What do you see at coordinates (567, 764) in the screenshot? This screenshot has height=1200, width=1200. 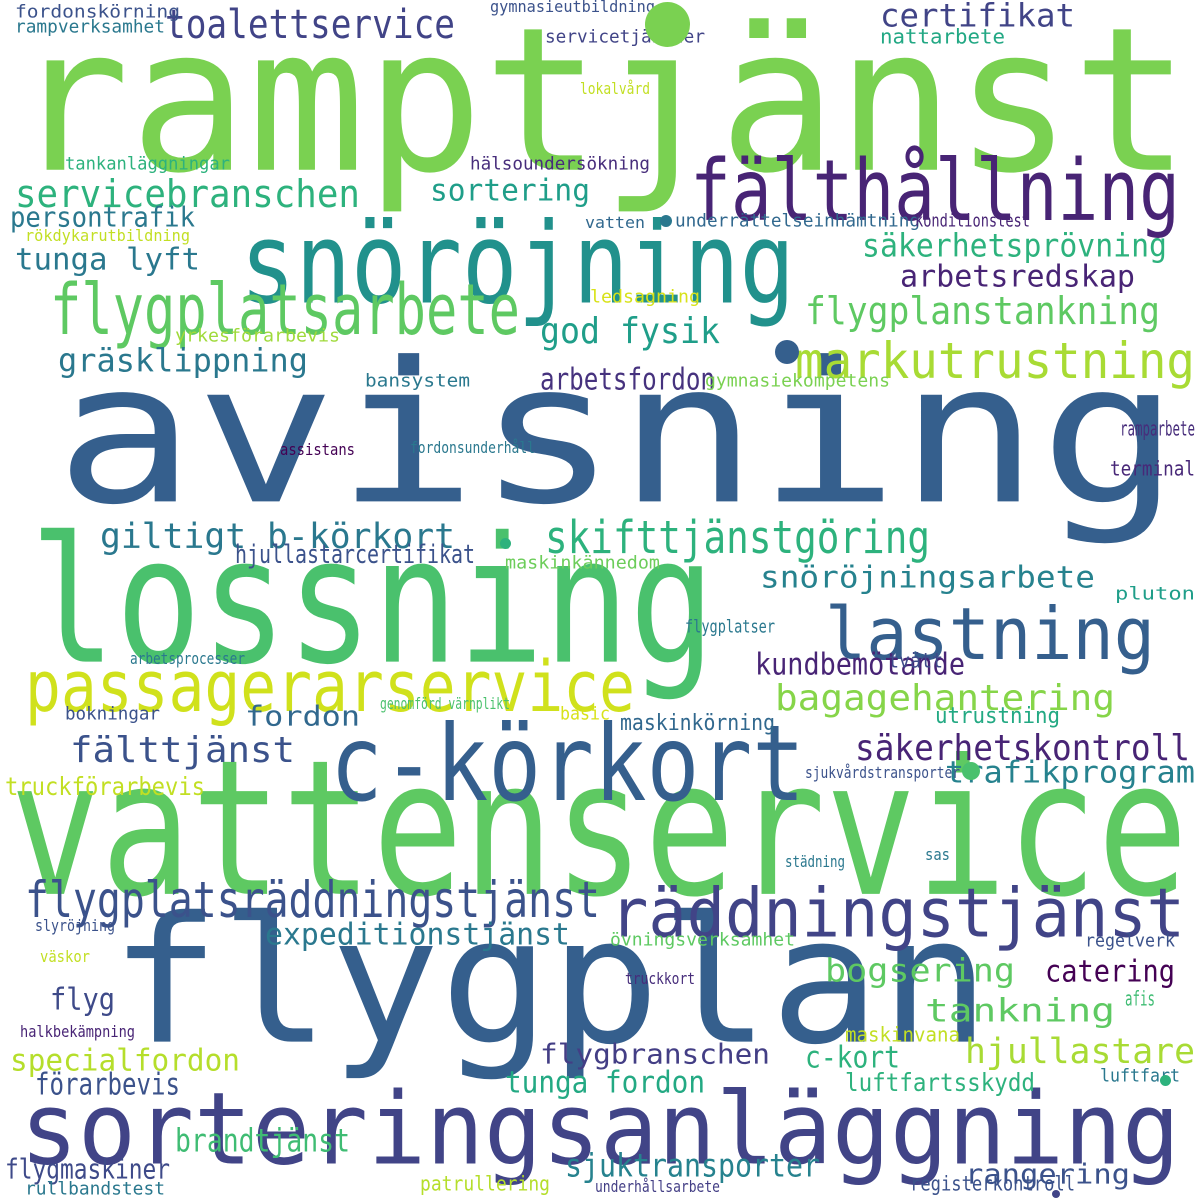 I see `word-c-korkort: c-körkort` at bounding box center [567, 764].